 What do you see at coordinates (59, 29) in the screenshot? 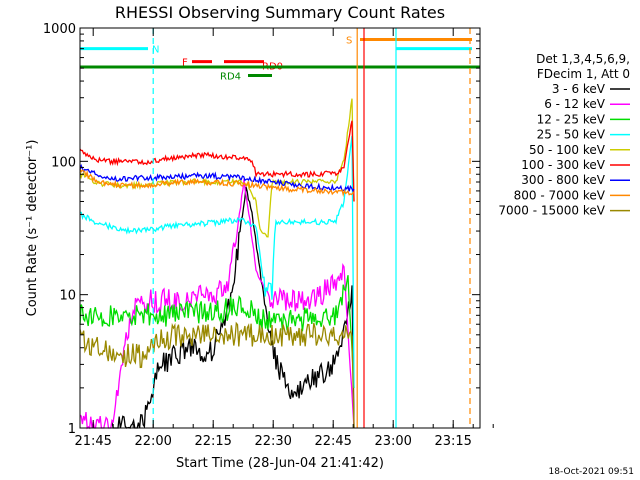
I see `y-tick-label-1000: 1000` at bounding box center [59, 29].